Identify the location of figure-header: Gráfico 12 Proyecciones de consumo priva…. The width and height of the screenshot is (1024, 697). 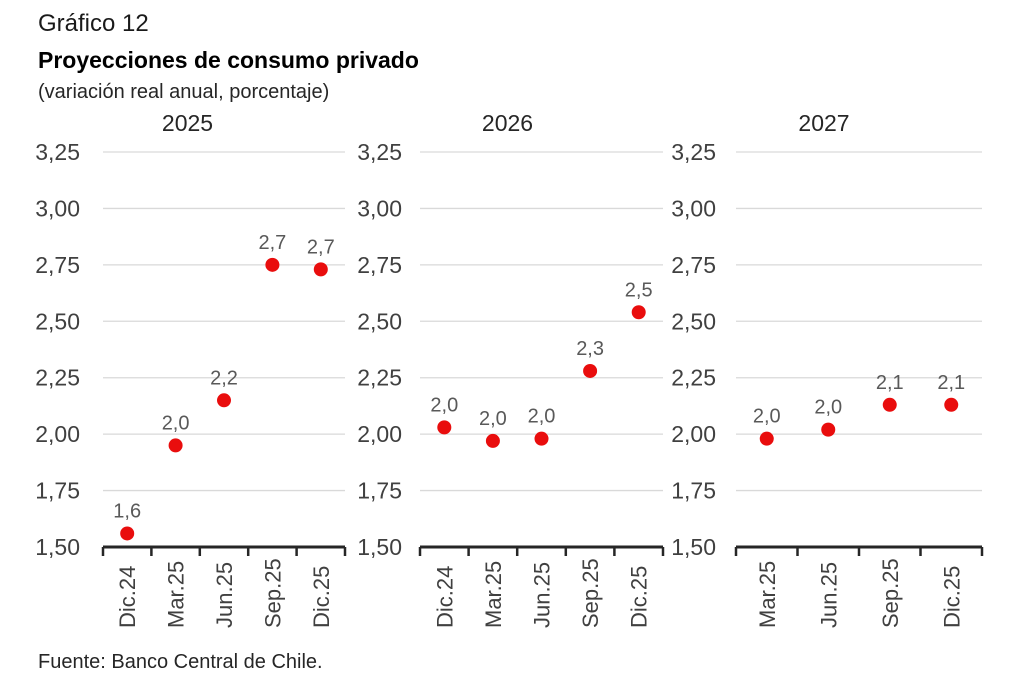
(228, 57).